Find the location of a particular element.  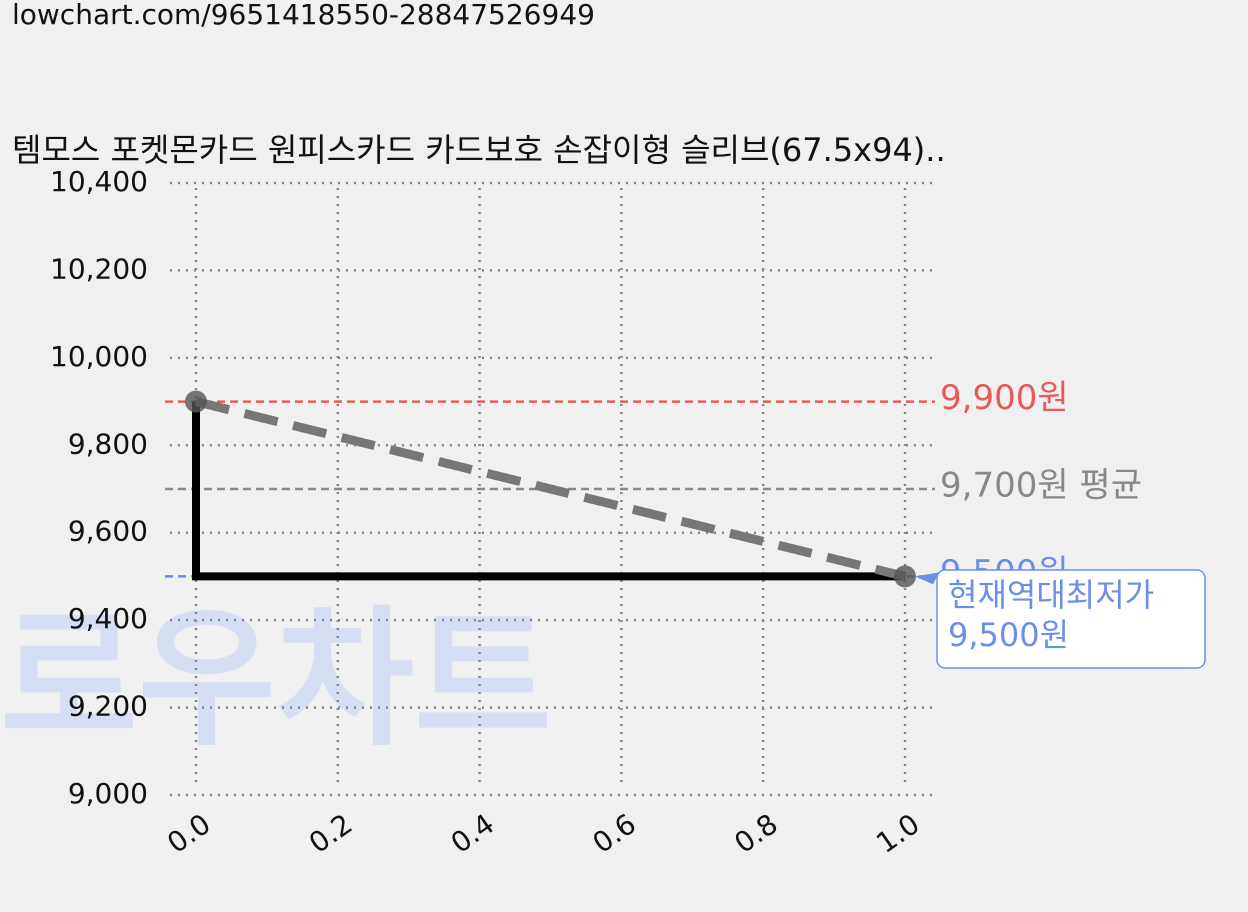

y-tick-label: 10,200 is located at coordinates (99, 268).